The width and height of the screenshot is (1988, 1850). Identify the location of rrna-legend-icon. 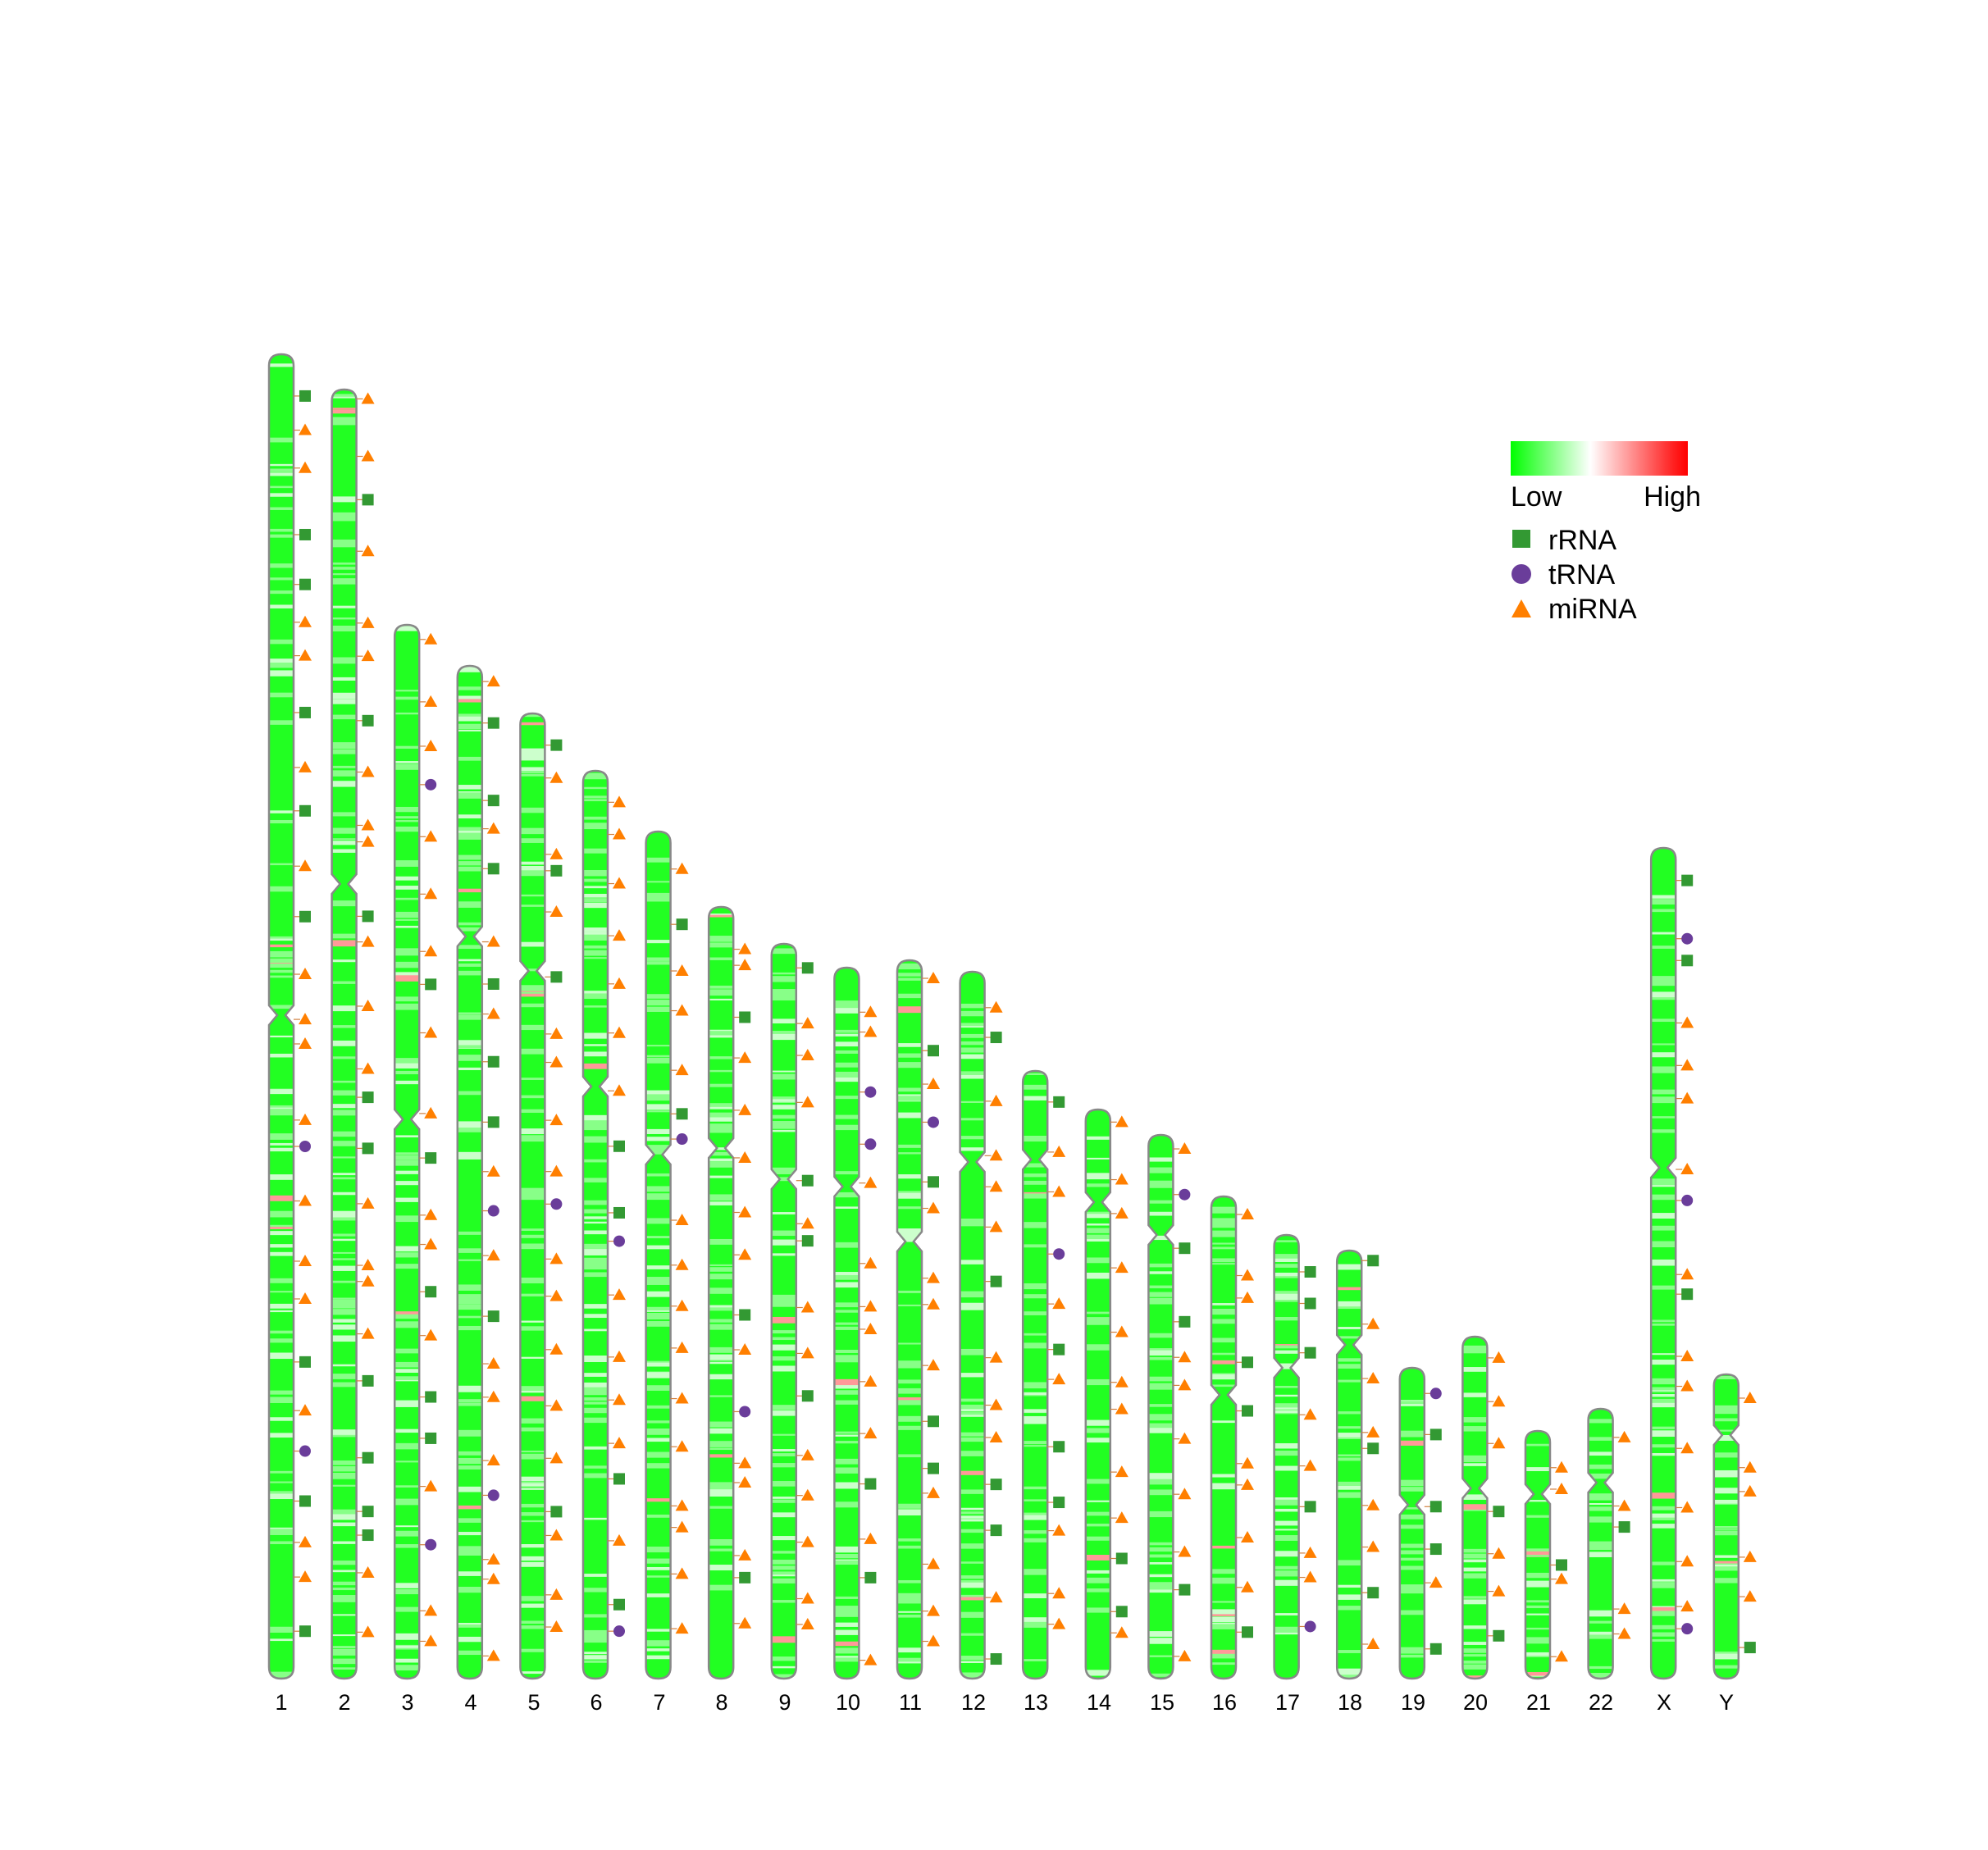
(1521, 539).